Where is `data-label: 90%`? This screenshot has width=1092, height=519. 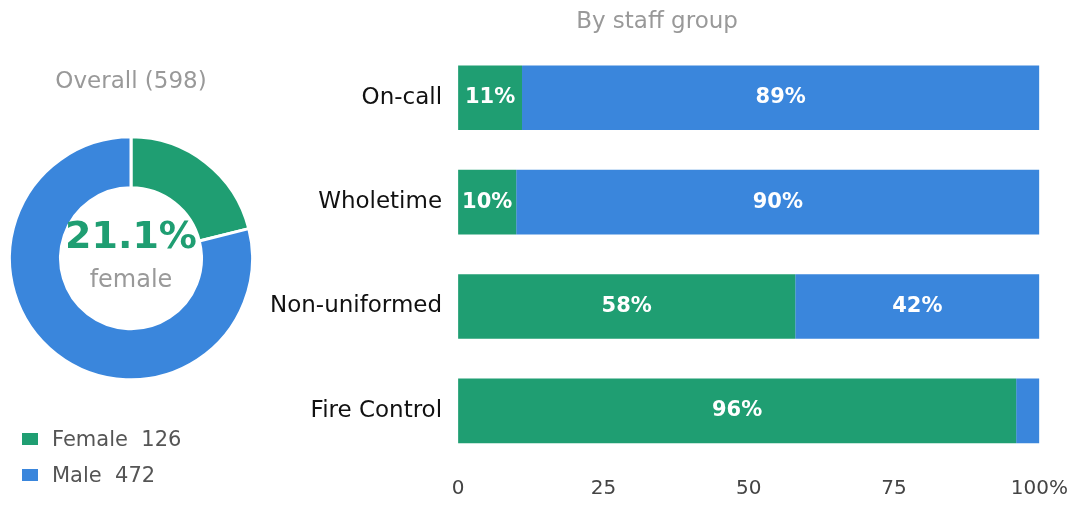
data-label: 90% is located at coordinates (777, 200).